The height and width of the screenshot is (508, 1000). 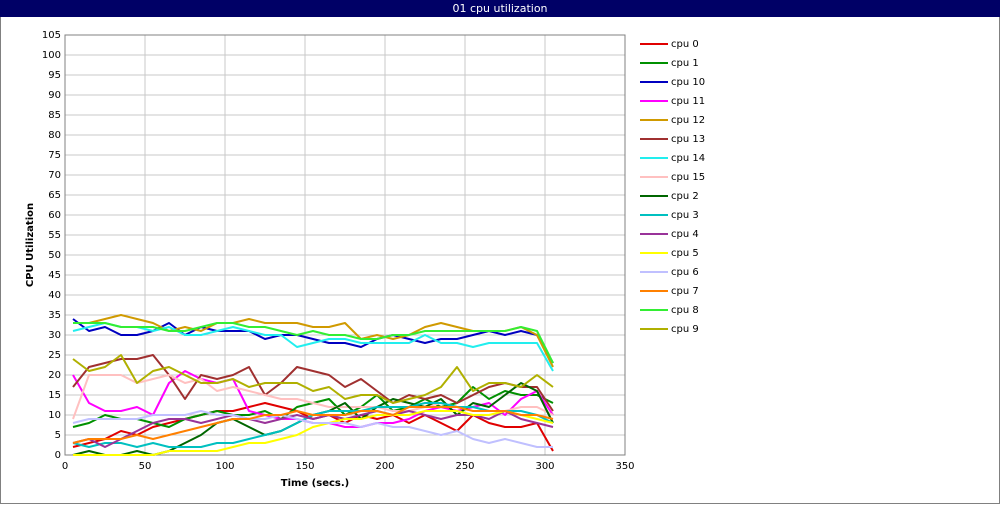 I want to click on title-bar, so click(x=500, y=8).